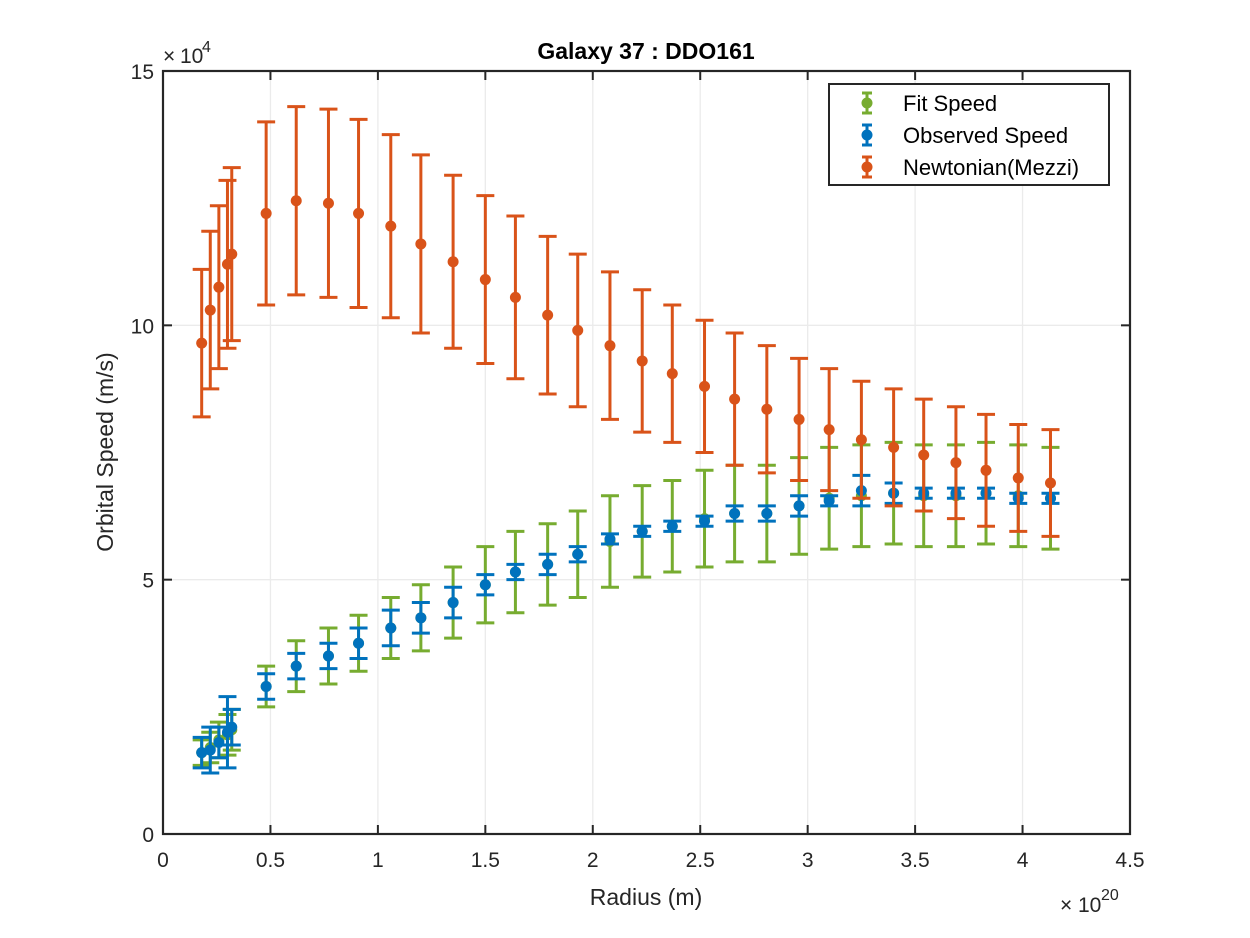 The height and width of the screenshot is (938, 1250). I want to click on y-tick-label: 15, so click(142, 72).